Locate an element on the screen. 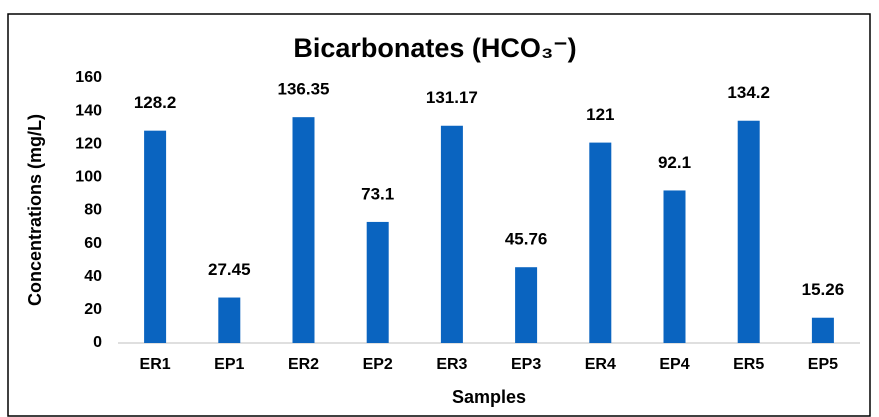 The image size is (879, 417). x-tick-label: ER2 is located at coordinates (303, 364).